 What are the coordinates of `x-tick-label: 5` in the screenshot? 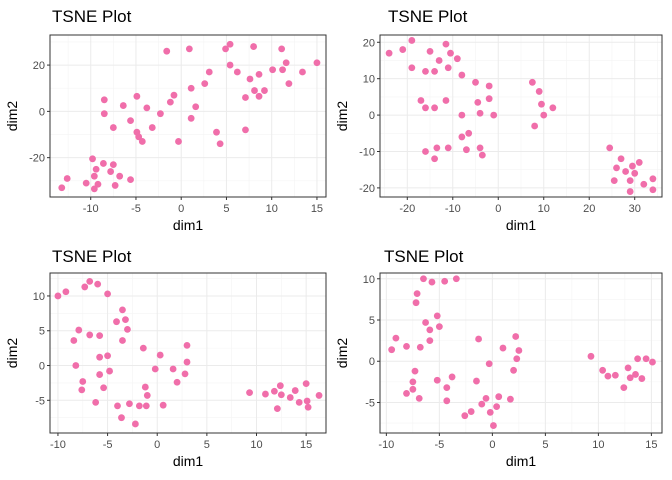 It's located at (207, 445).